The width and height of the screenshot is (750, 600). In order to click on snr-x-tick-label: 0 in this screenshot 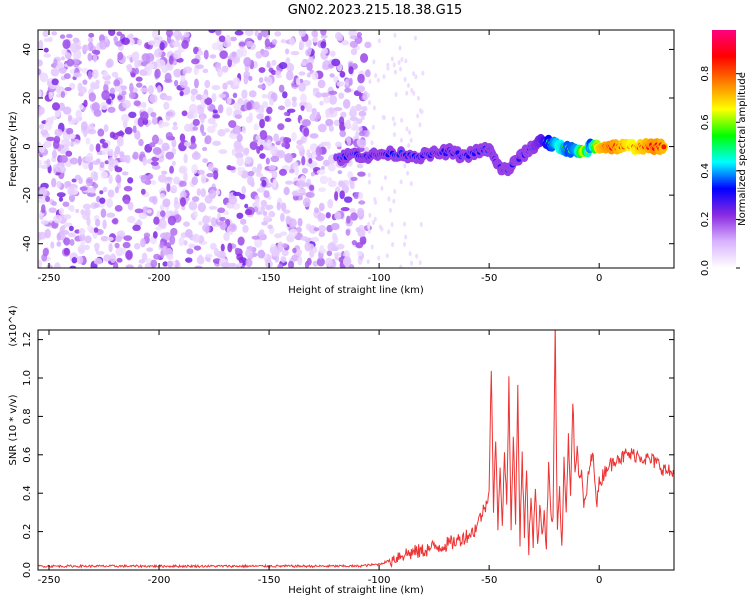, I will do `click(599, 580)`.